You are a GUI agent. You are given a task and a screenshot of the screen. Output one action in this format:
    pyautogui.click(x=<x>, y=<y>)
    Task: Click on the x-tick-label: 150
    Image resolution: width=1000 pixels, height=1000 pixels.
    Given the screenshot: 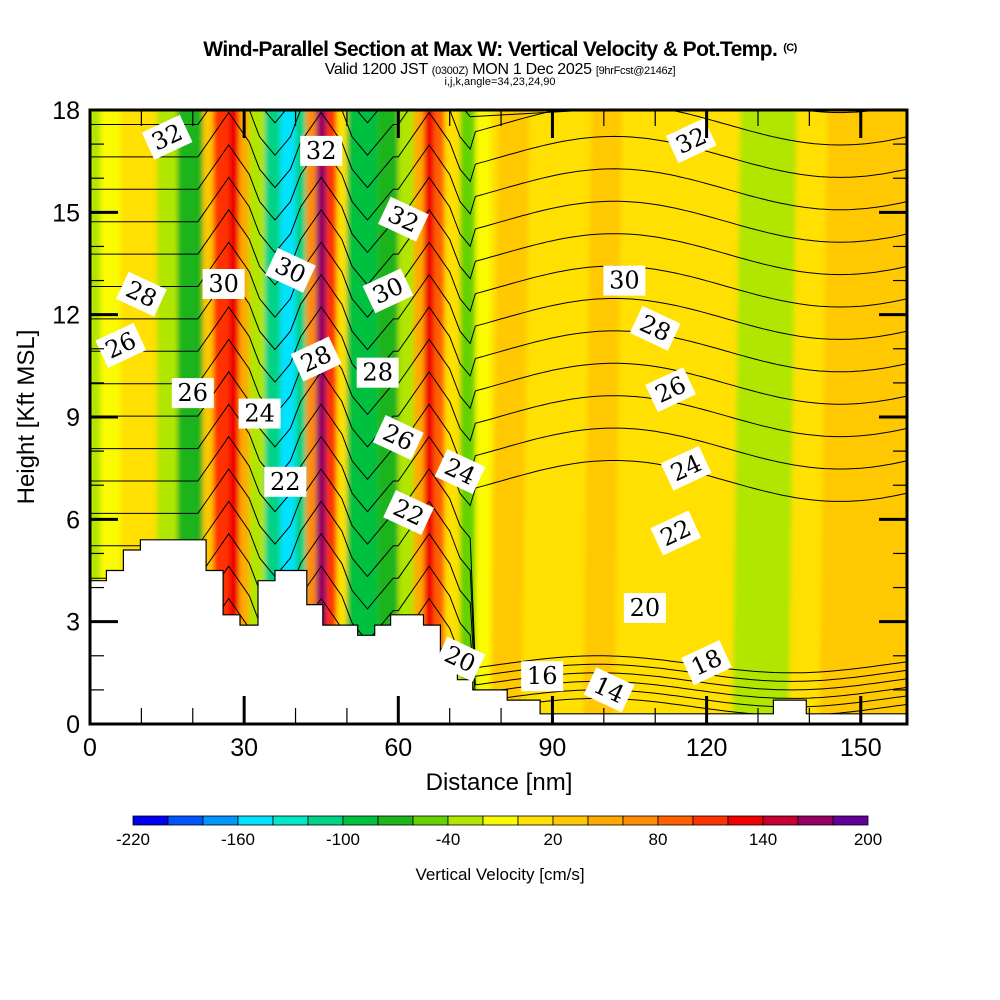 What is the action you would take?
    pyautogui.click(x=861, y=748)
    